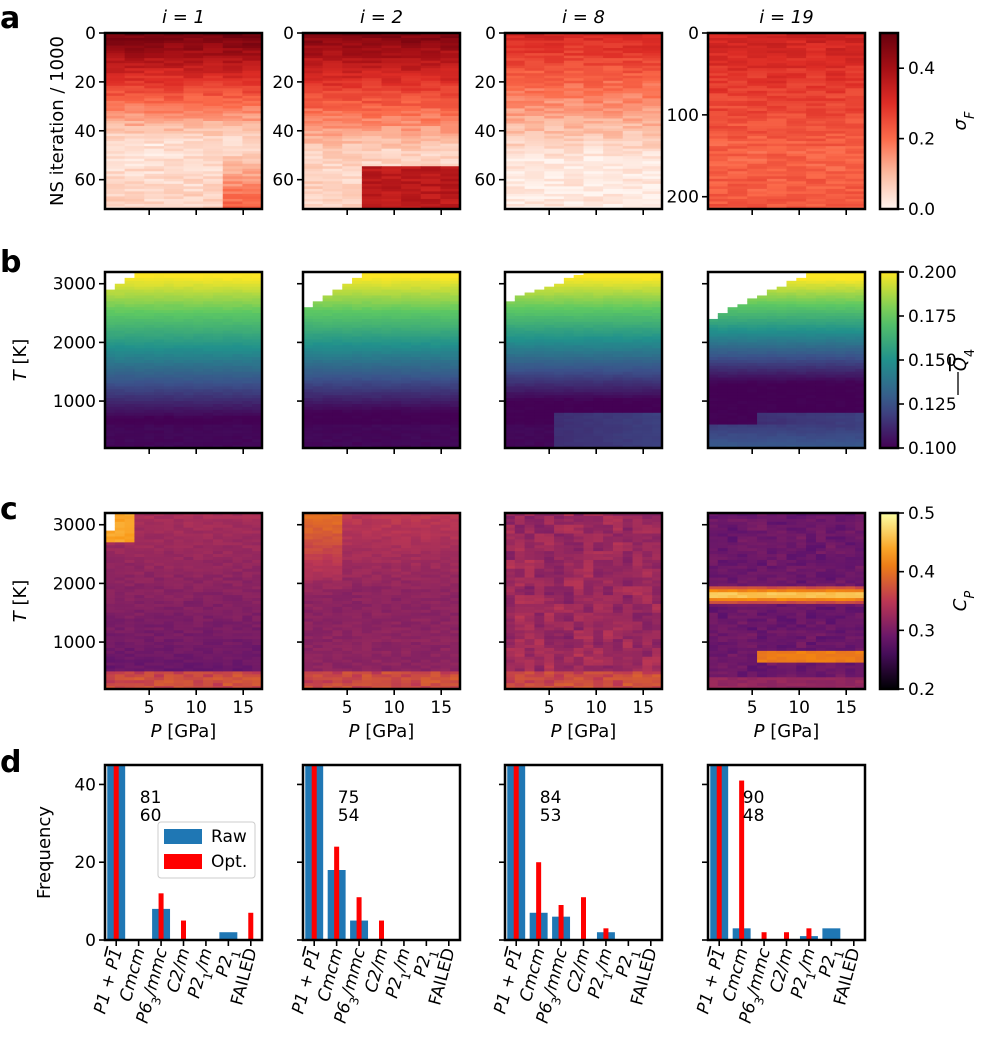 Image resolution: width=997 pixels, height=1047 pixels. I want to click on colorbar-tick-label: 0.4, so click(921, 69).